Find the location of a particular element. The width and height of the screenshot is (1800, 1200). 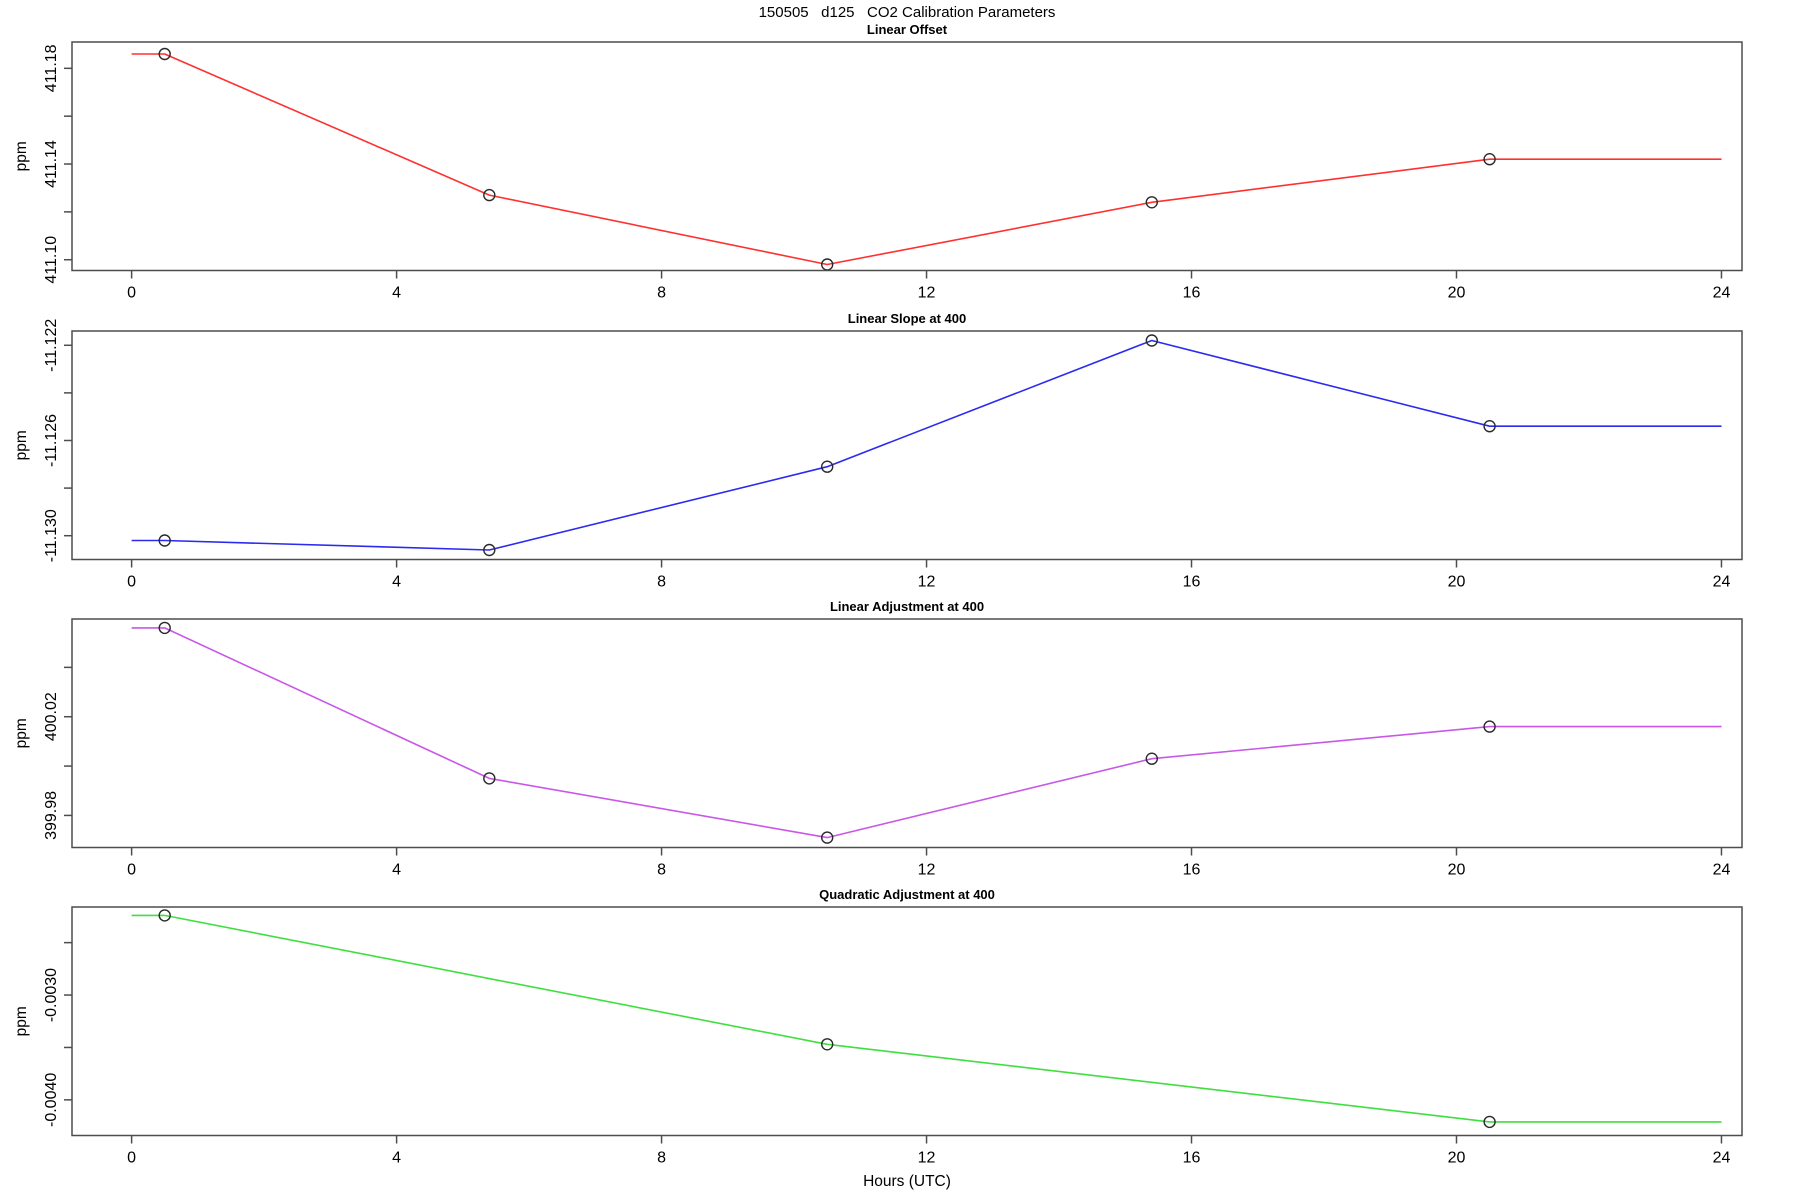

y-tick-label: -0.0040 is located at coordinates (51, 1100).